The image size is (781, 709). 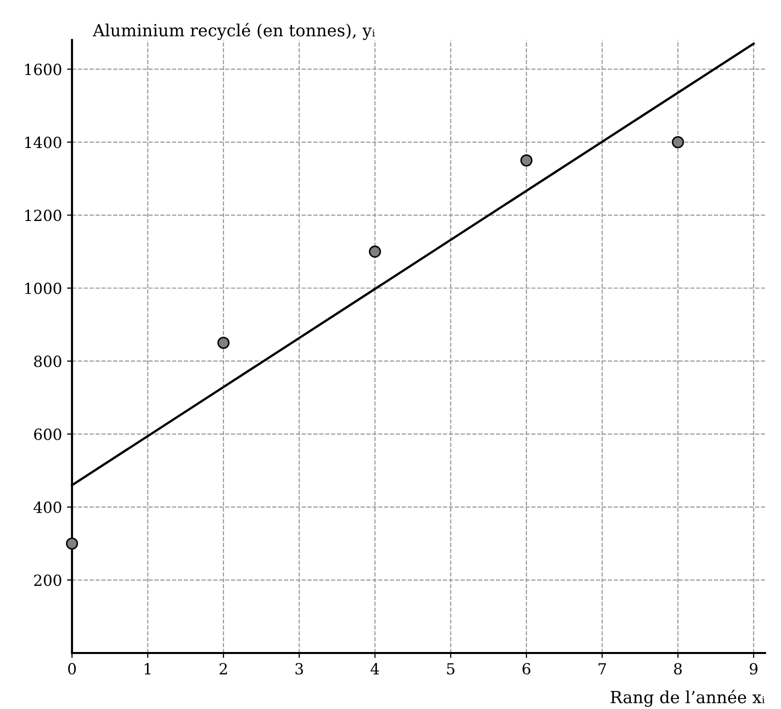 I want to click on x-tick-label: 8, so click(x=678, y=668).